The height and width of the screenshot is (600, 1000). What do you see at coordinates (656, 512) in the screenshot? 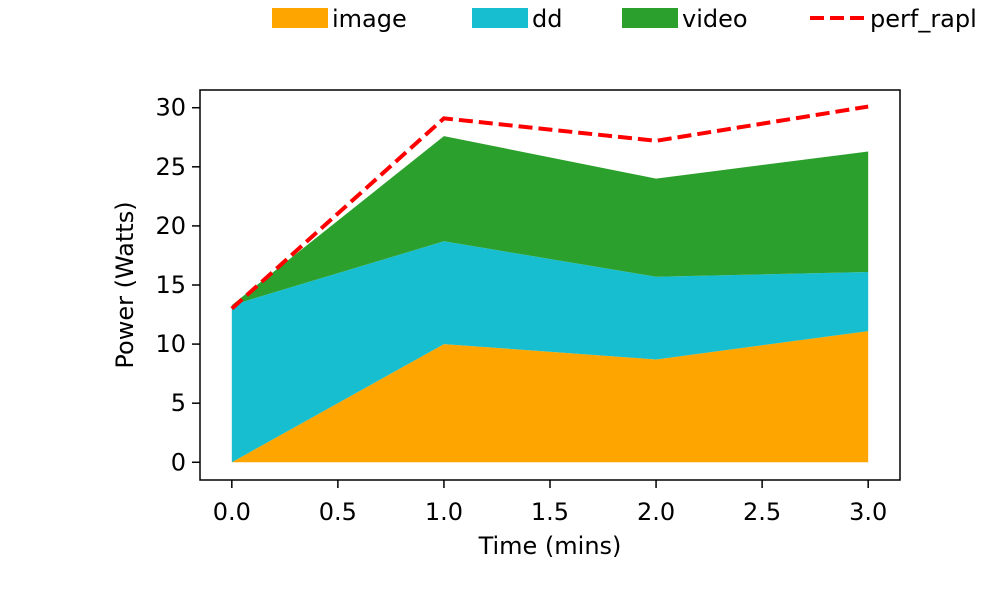
I see `x-tick-label: 2.0` at bounding box center [656, 512].